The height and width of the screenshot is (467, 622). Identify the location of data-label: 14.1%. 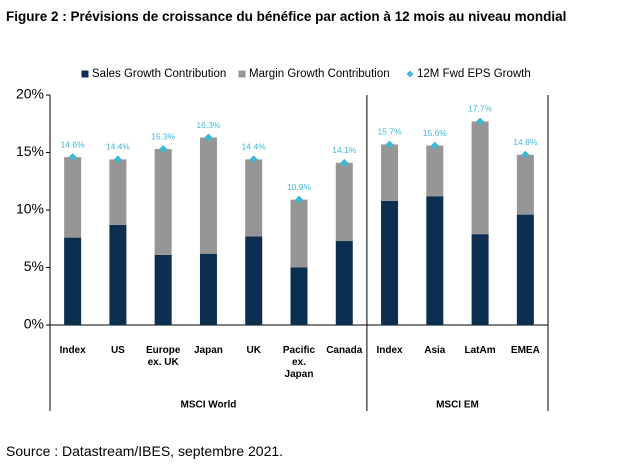
(344, 150).